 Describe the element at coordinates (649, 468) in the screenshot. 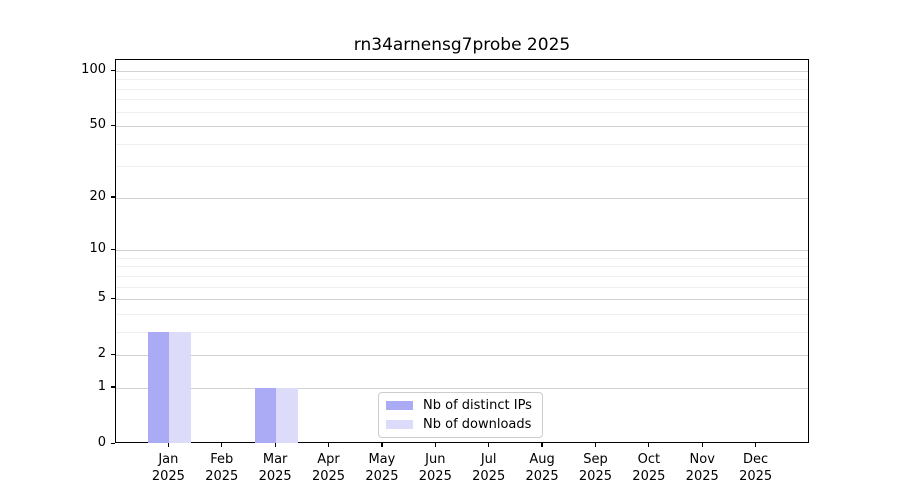

I see `x-tick-label: Oct 2025` at that location.